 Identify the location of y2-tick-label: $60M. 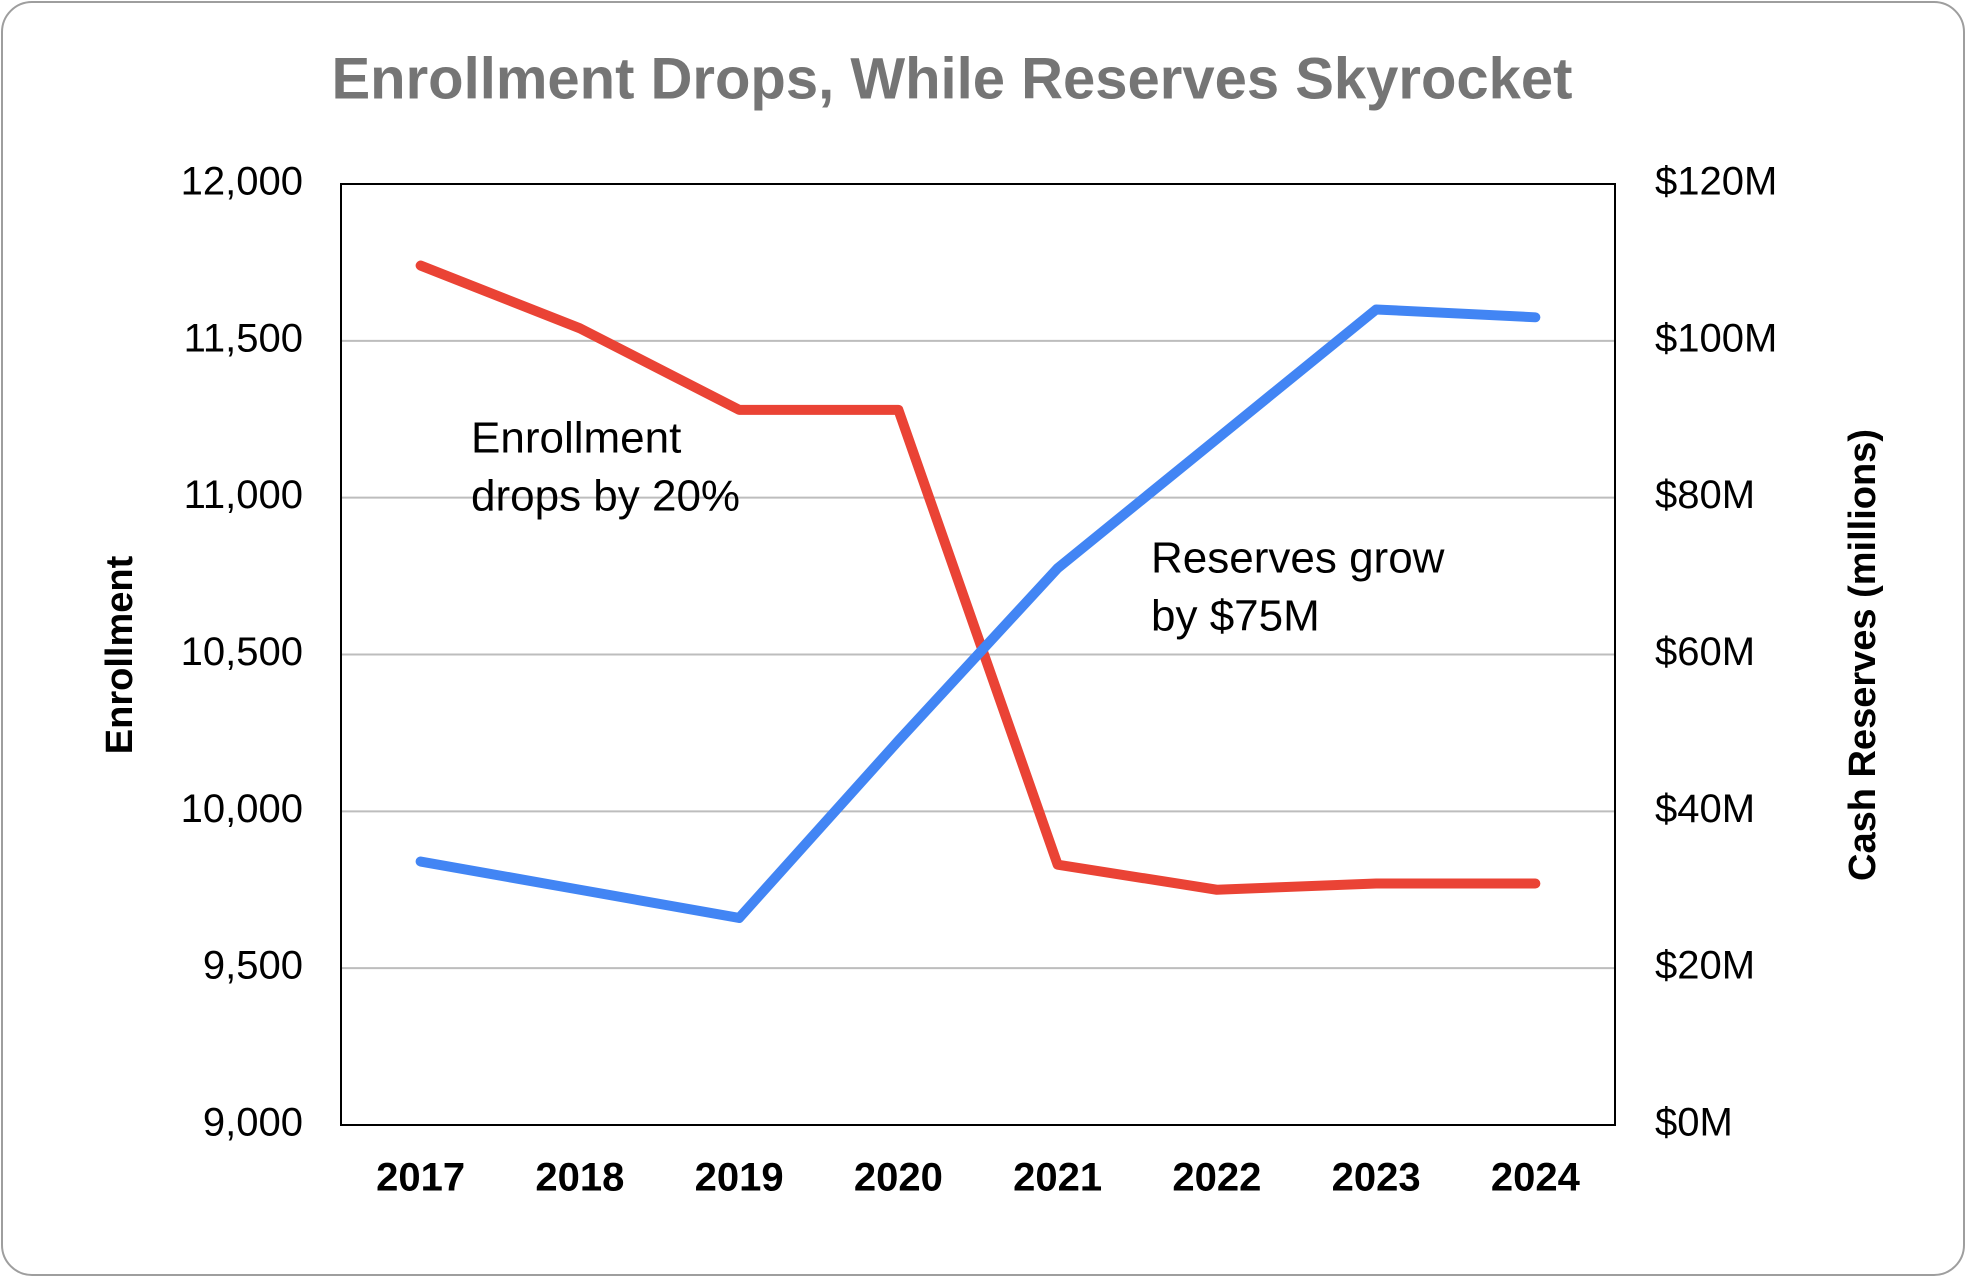
(1705, 652).